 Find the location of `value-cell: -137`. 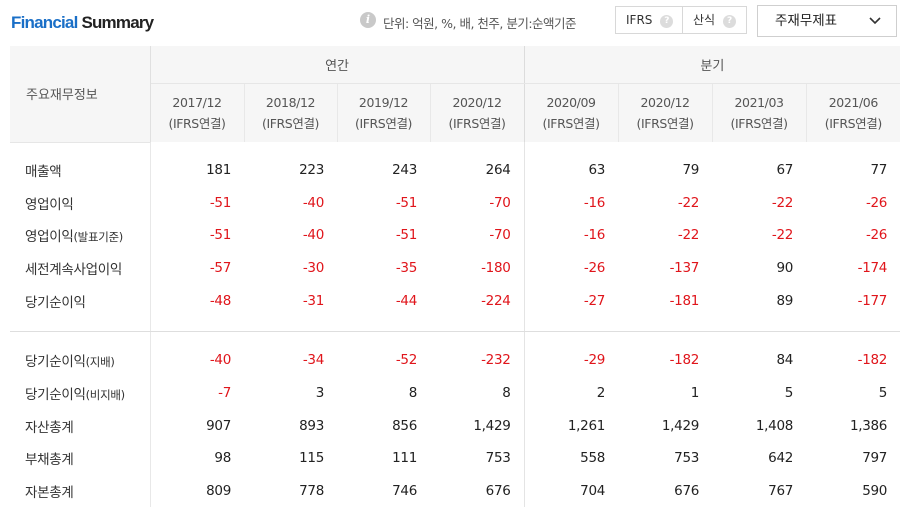

value-cell: -137 is located at coordinates (684, 267).